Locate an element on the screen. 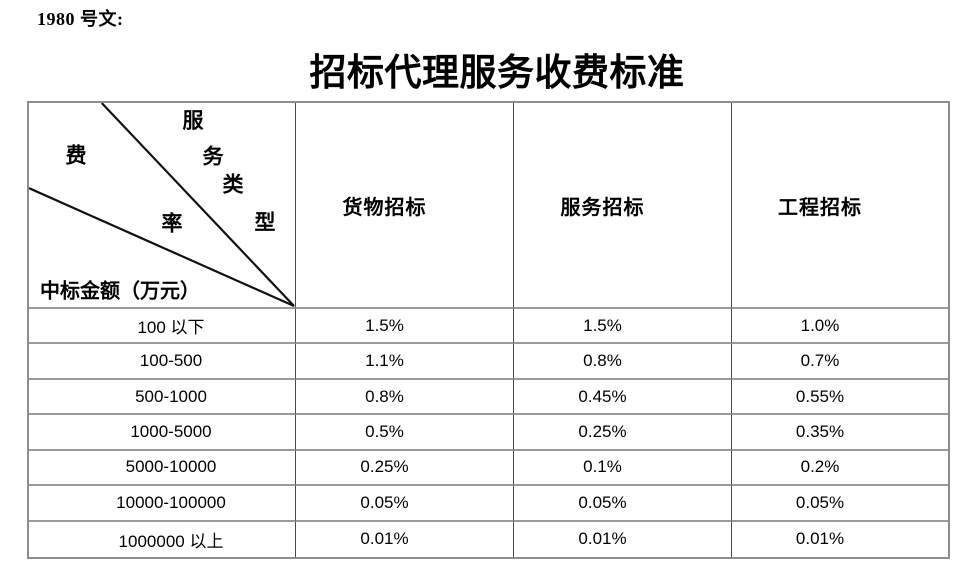  service-type-char: 务 is located at coordinates (213, 156).